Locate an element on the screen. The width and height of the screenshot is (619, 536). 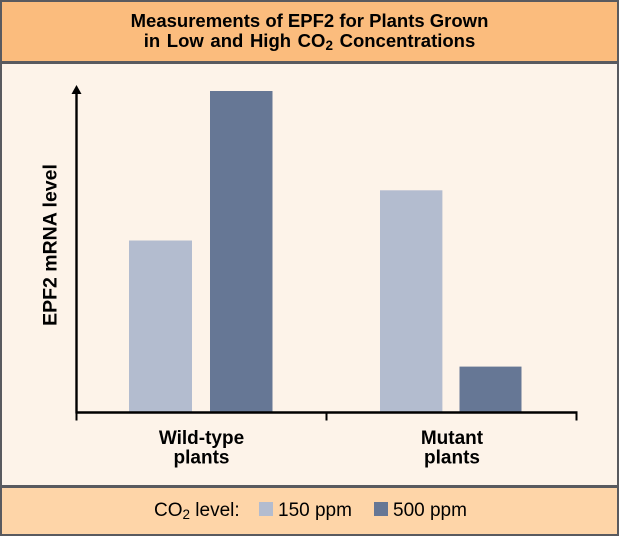
svg-text: Wild-type is located at coordinates (201, 438).